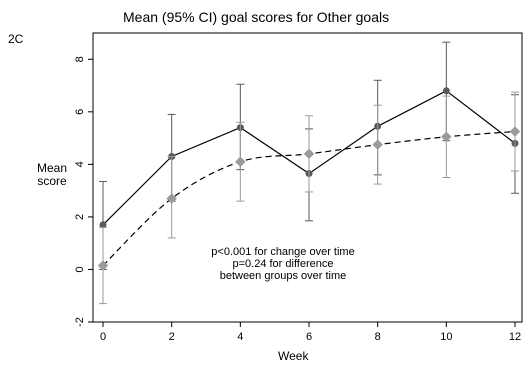  What do you see at coordinates (378, 337) in the screenshot?
I see `x-tick-label: 8` at bounding box center [378, 337].